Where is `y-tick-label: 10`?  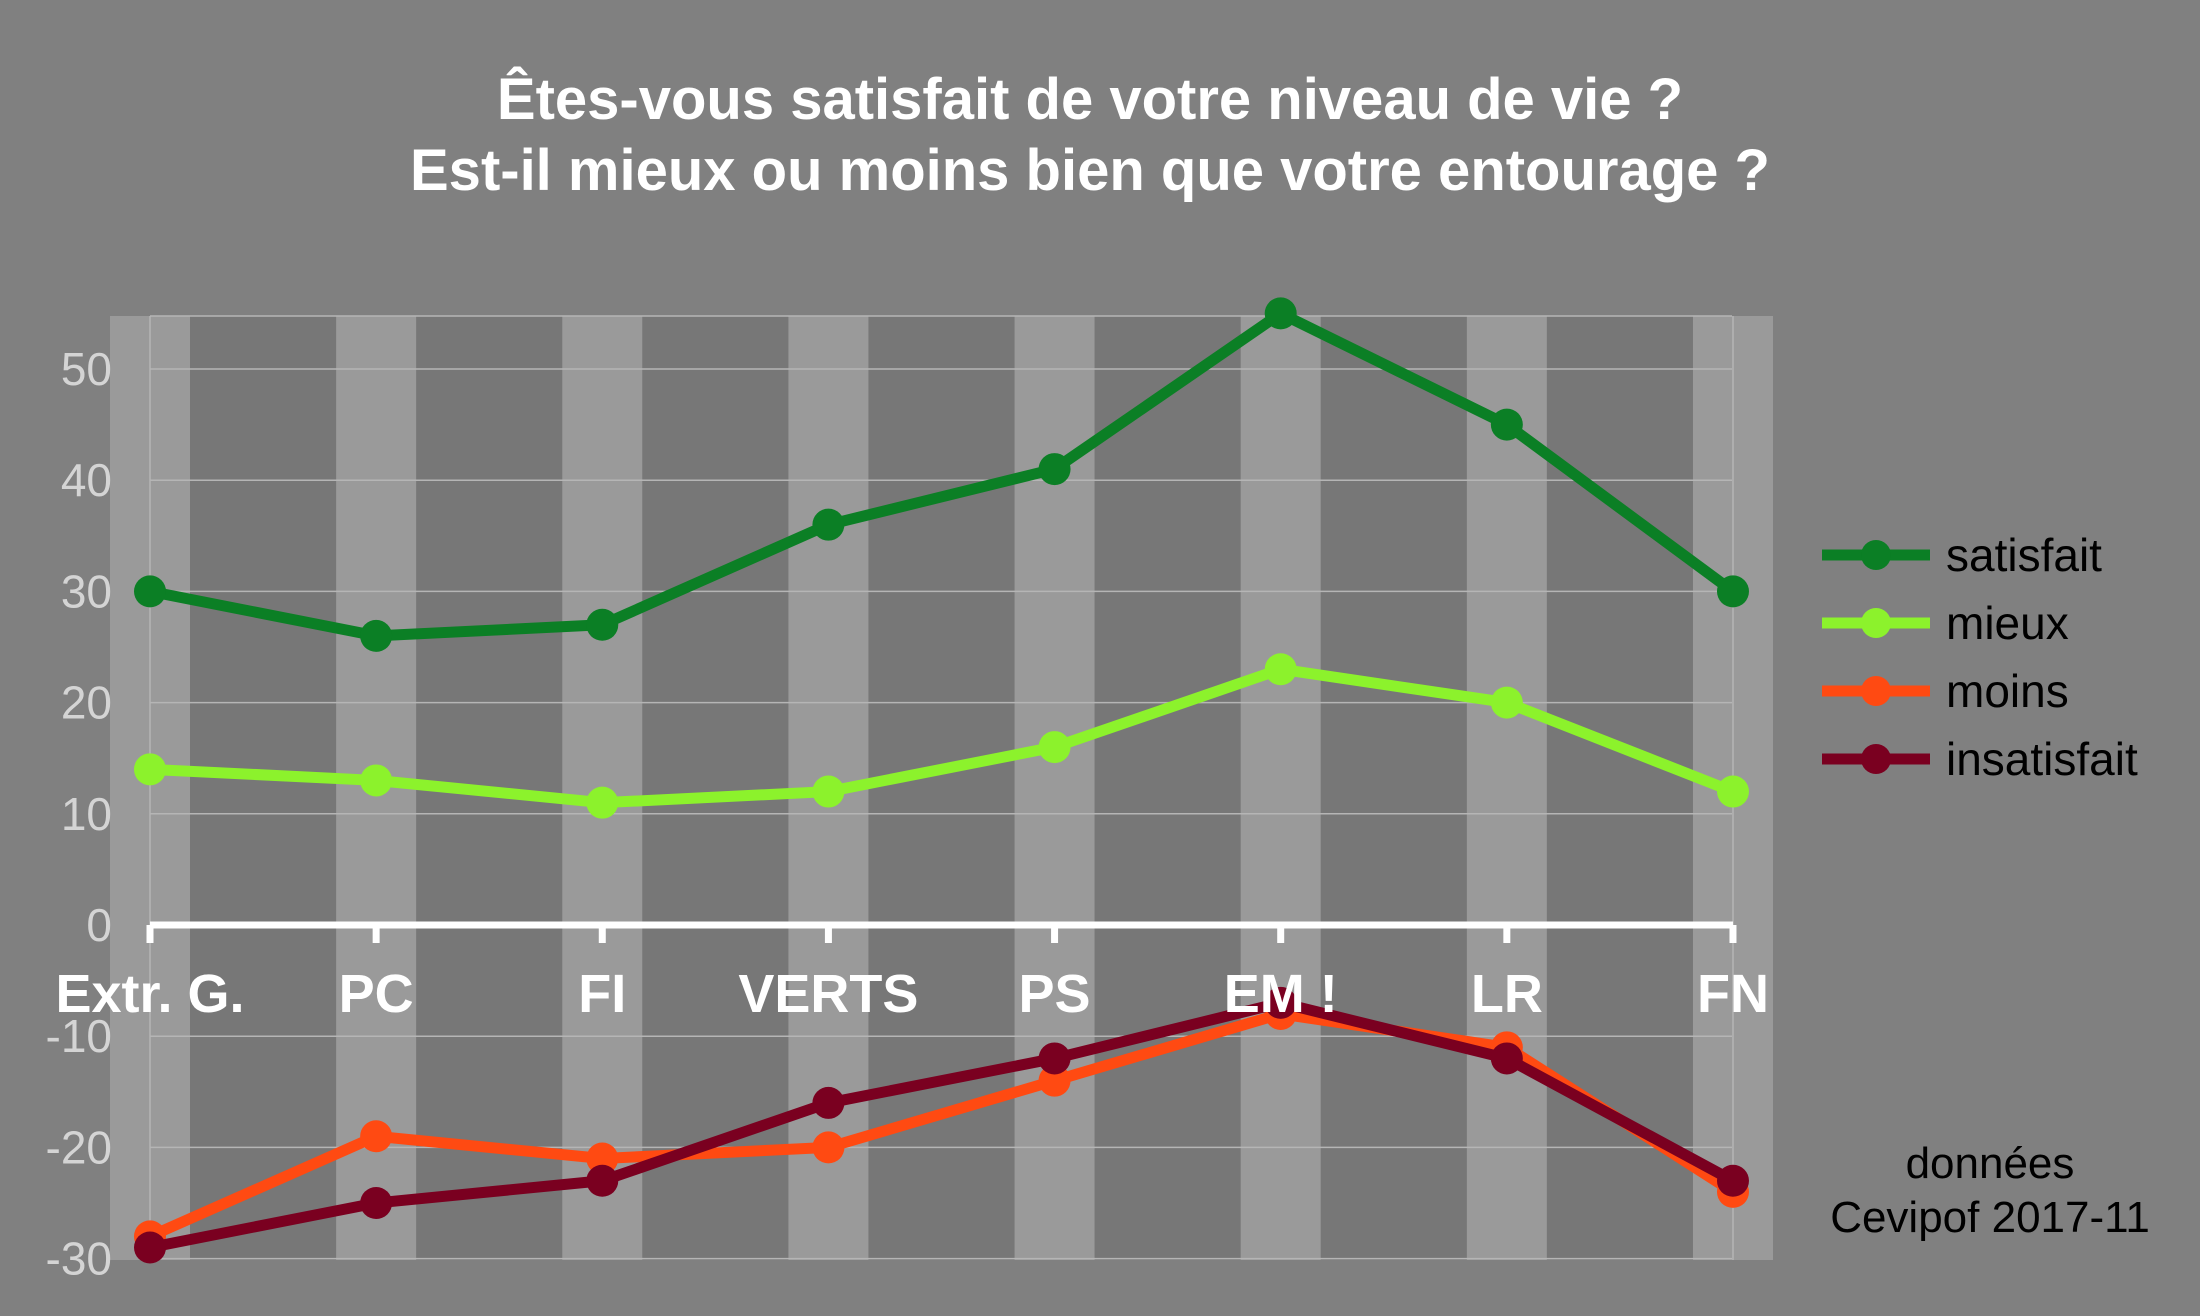 y-tick-label: 10 is located at coordinates (86, 814).